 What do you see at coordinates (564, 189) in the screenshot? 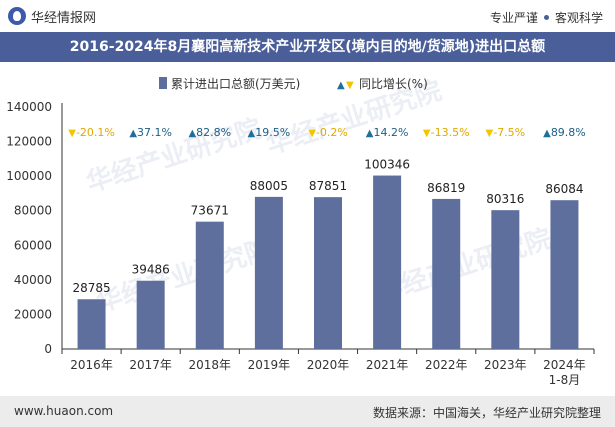
I see `data-label: 86084` at bounding box center [564, 189].